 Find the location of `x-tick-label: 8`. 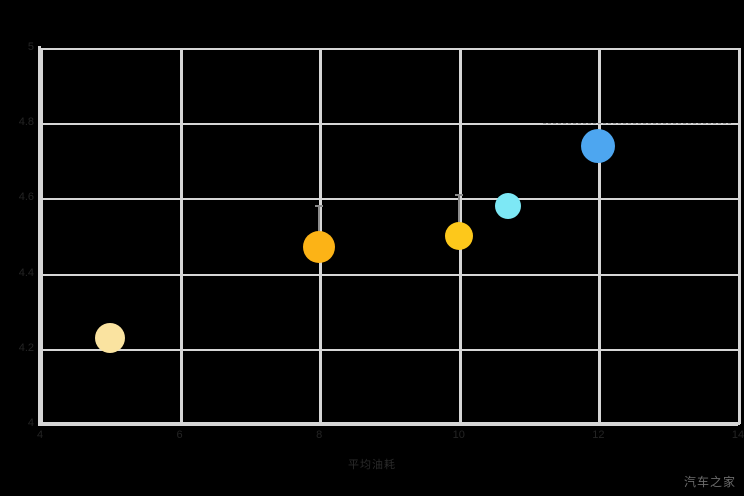

x-tick-label: 8 is located at coordinates (319, 435).